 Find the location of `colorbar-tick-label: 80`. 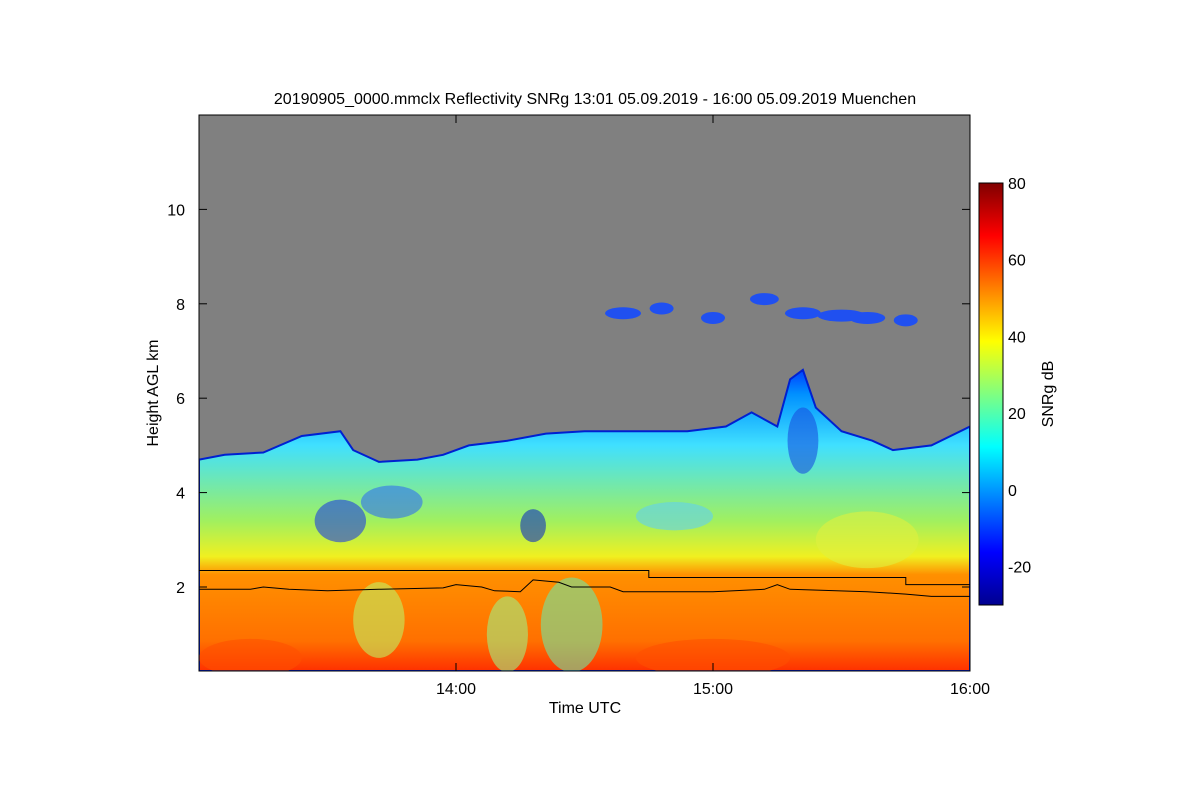

colorbar-tick-label: 80 is located at coordinates (1017, 184).